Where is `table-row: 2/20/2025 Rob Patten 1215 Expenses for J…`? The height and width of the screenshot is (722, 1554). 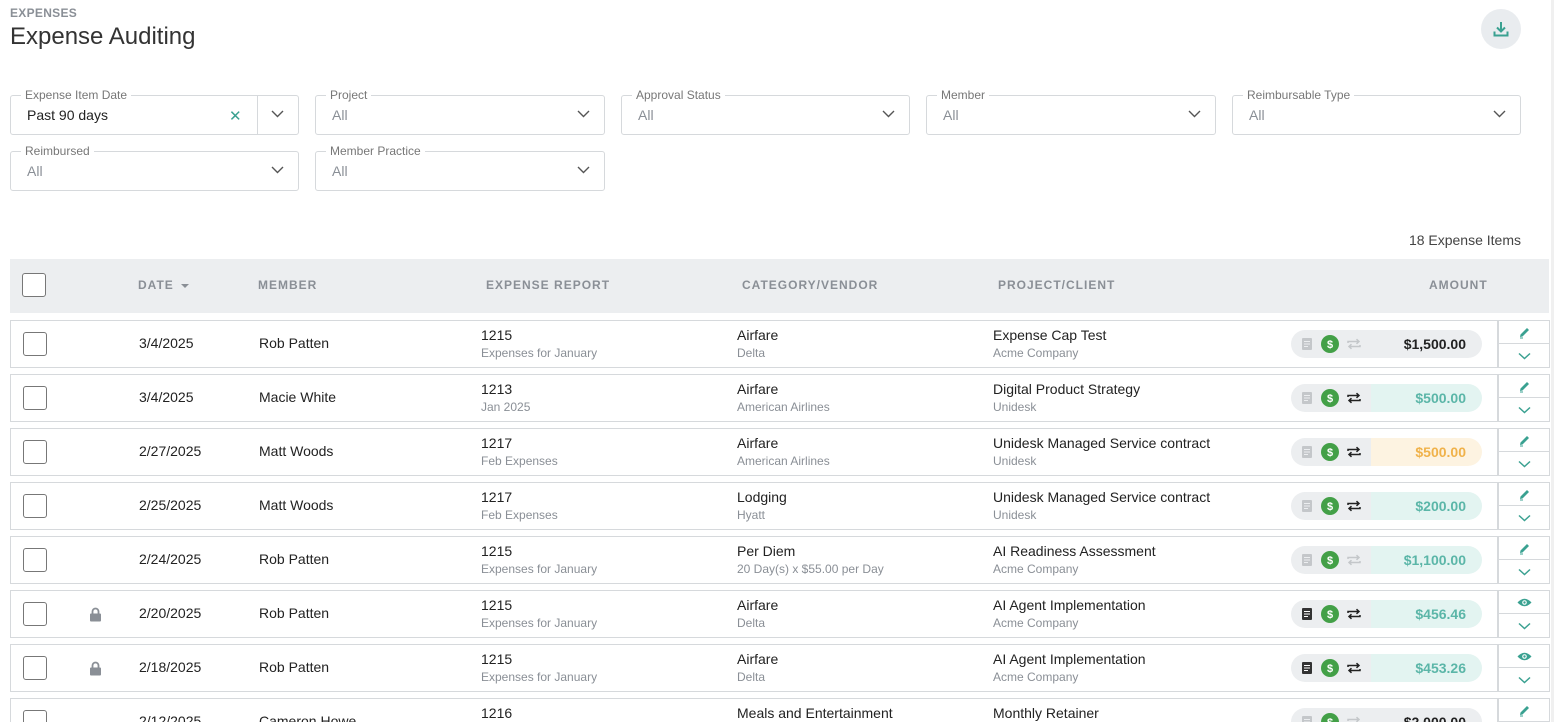
table-row: 2/20/2025 Rob Patten 1215 Expenses for J… is located at coordinates (754, 614).